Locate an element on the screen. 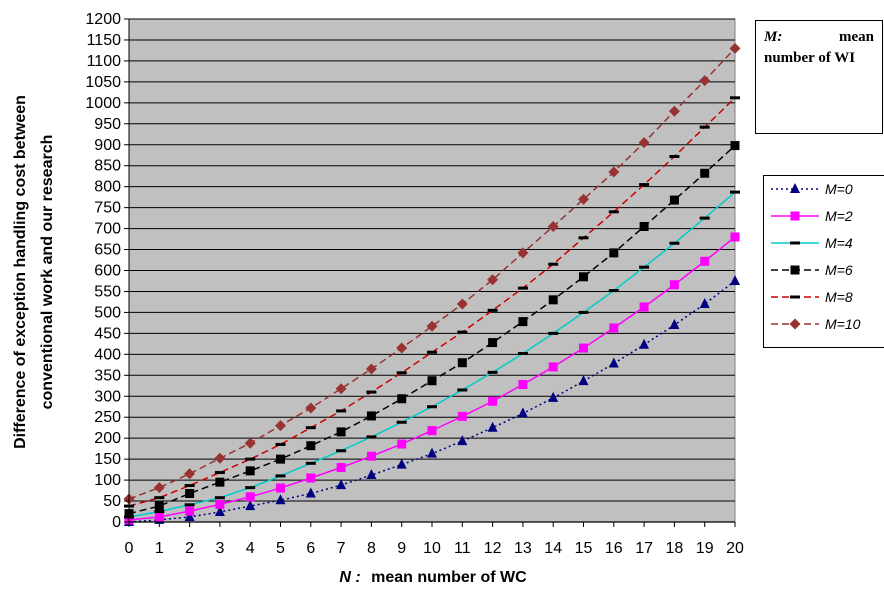 The height and width of the screenshot is (606, 884). x-tick-label: 10 is located at coordinates (432, 548).